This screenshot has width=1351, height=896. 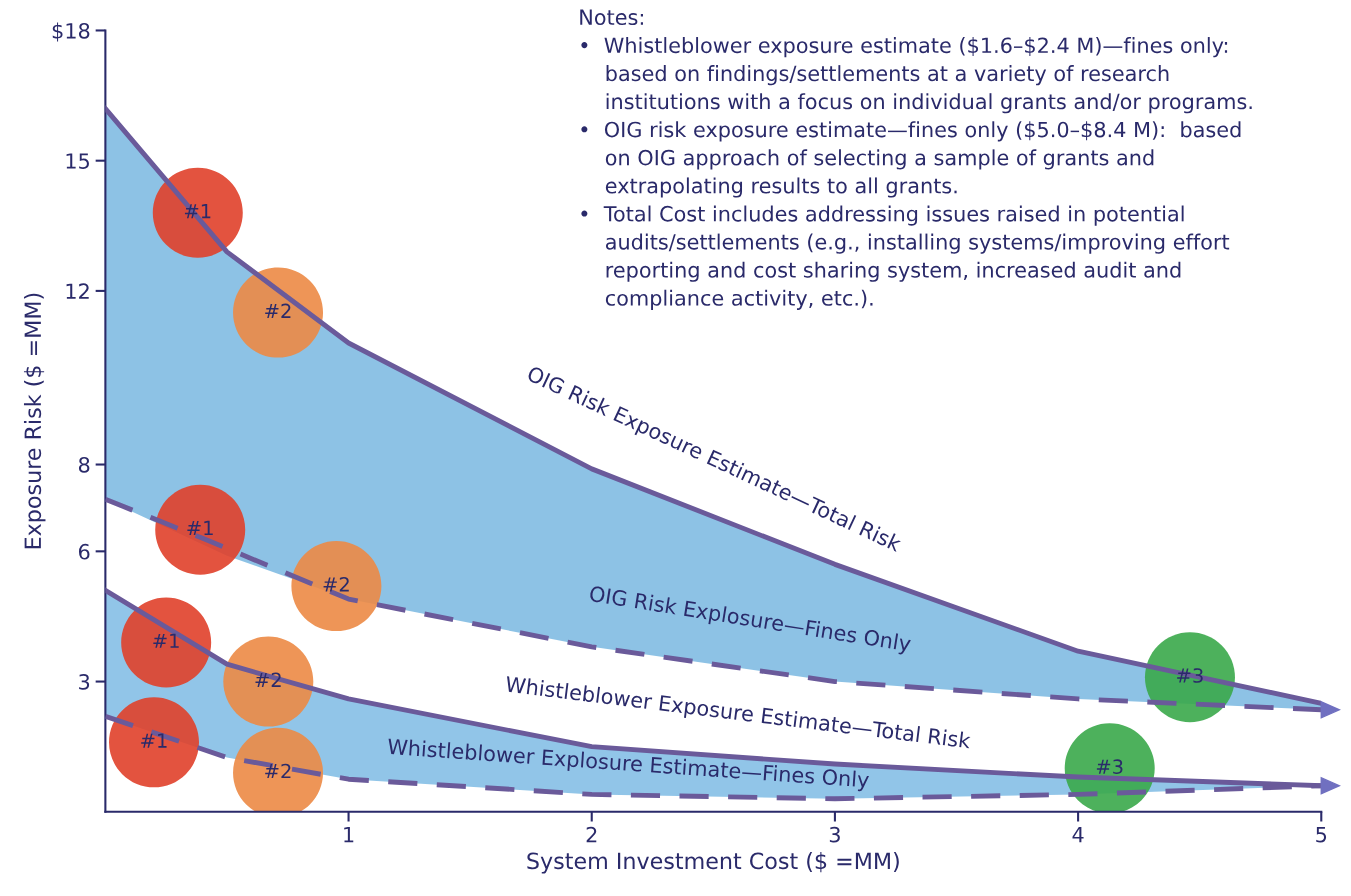 What do you see at coordinates (628, 765) in the screenshot?
I see `annotation: Whistleblower Explosure Estimate—Fines Only` at bounding box center [628, 765].